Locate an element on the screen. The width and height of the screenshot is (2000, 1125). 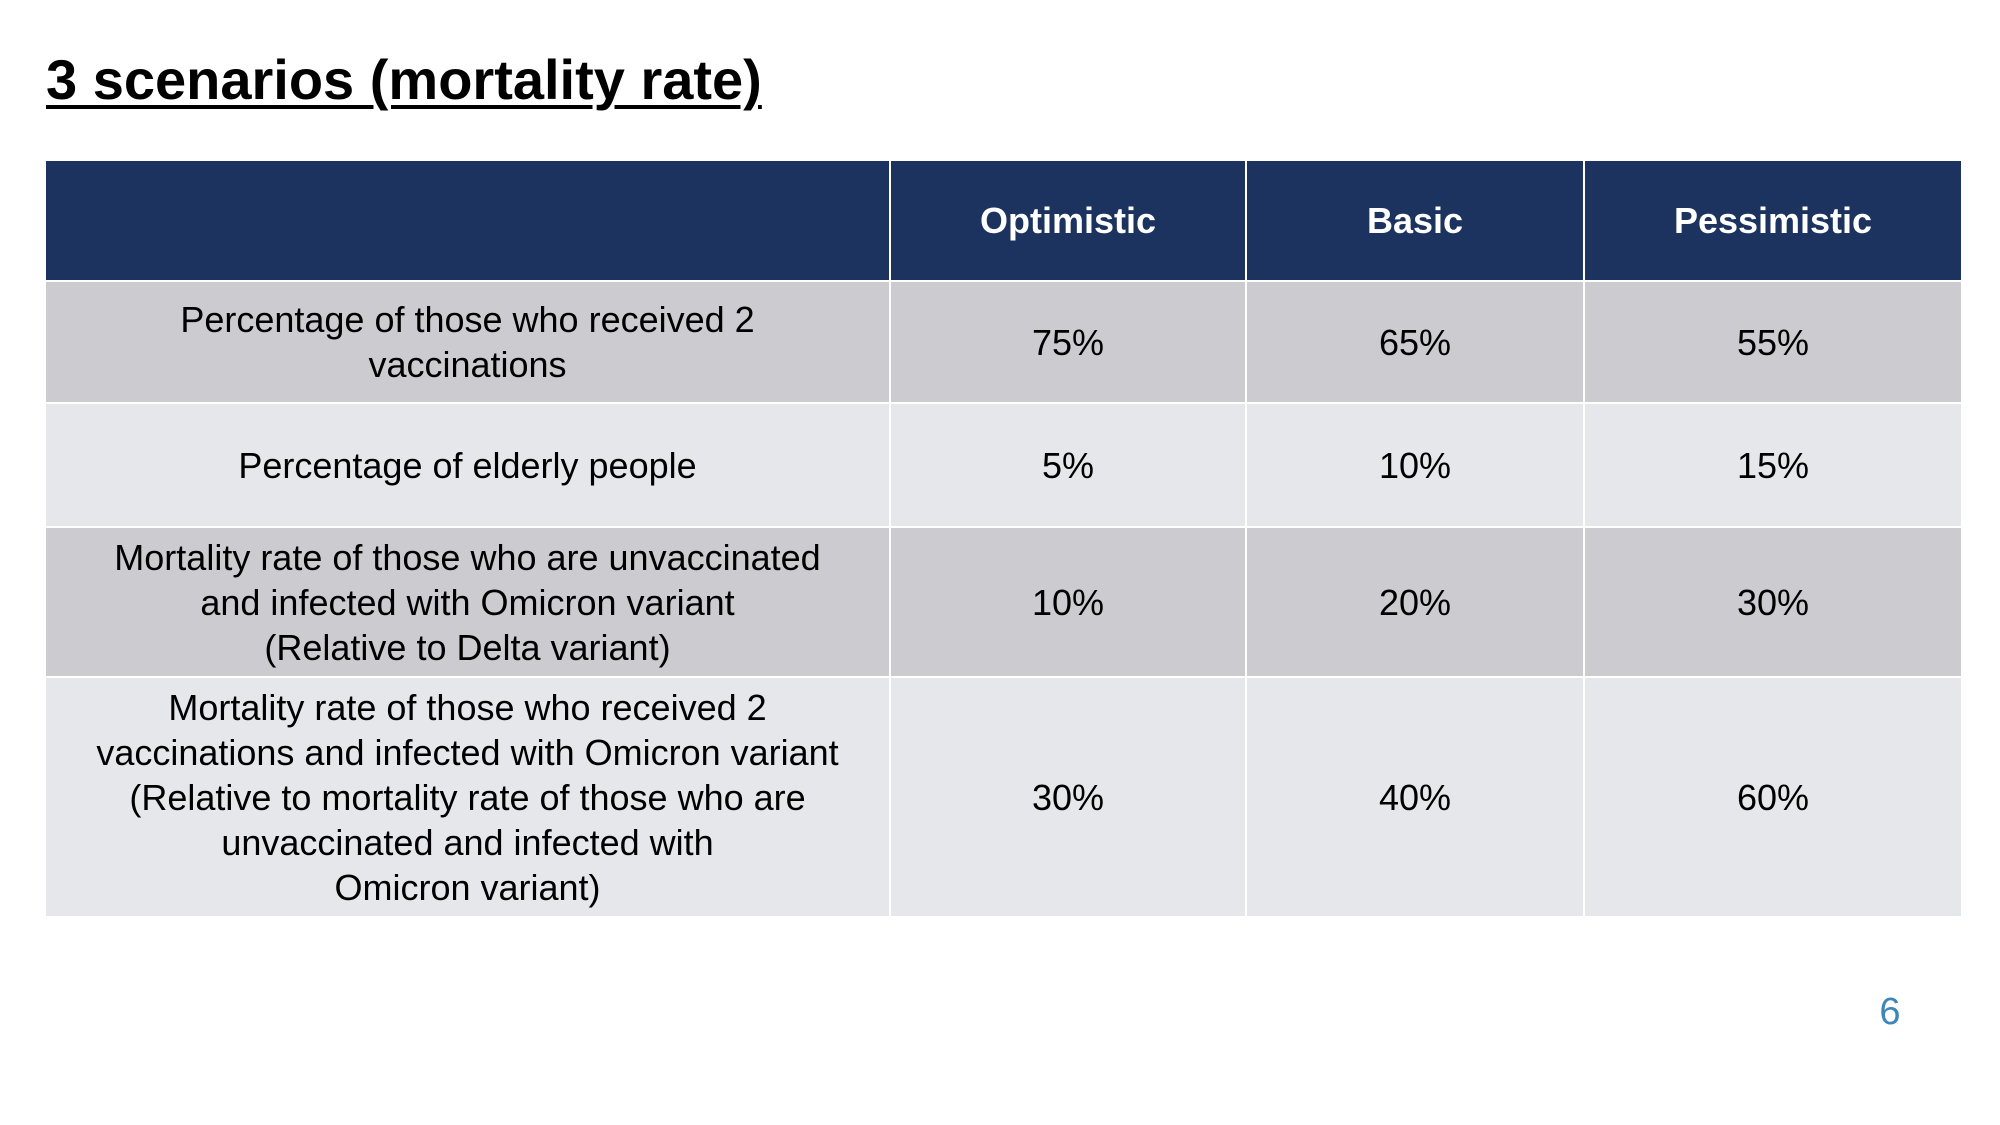
value-cell: 75% is located at coordinates (1068, 342).